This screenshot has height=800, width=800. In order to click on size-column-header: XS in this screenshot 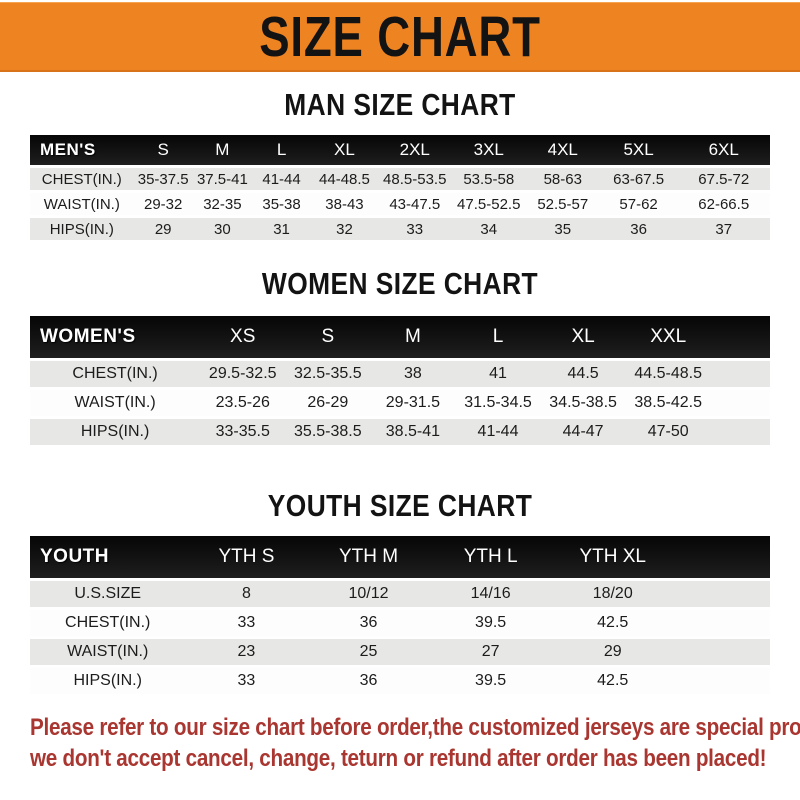, I will do `click(243, 337)`.